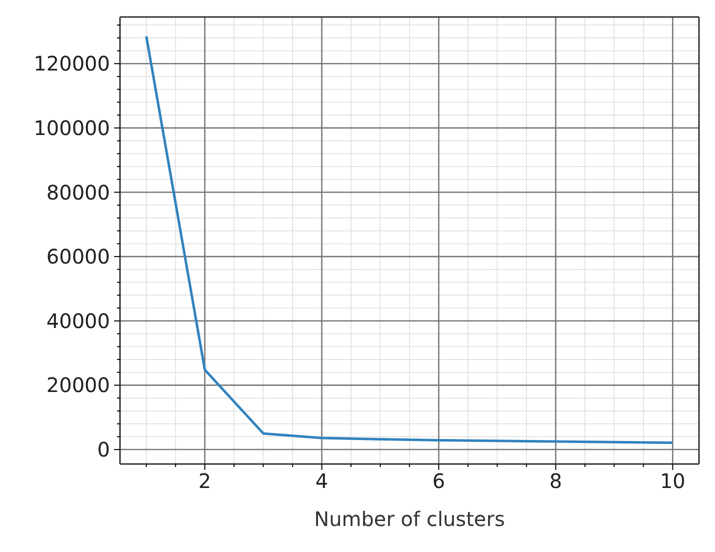 This screenshot has height=552, width=715. What do you see at coordinates (72, 128) in the screenshot?
I see `y-tick-label: 100000` at bounding box center [72, 128].